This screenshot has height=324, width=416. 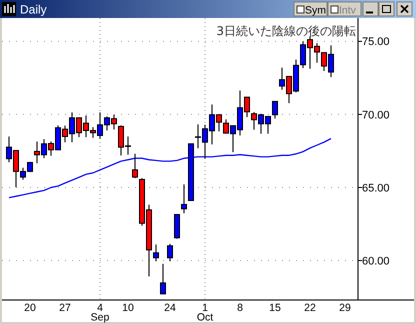 What do you see at coordinates (170, 168) in the screenshot?
I see `line-series` at bounding box center [170, 168].